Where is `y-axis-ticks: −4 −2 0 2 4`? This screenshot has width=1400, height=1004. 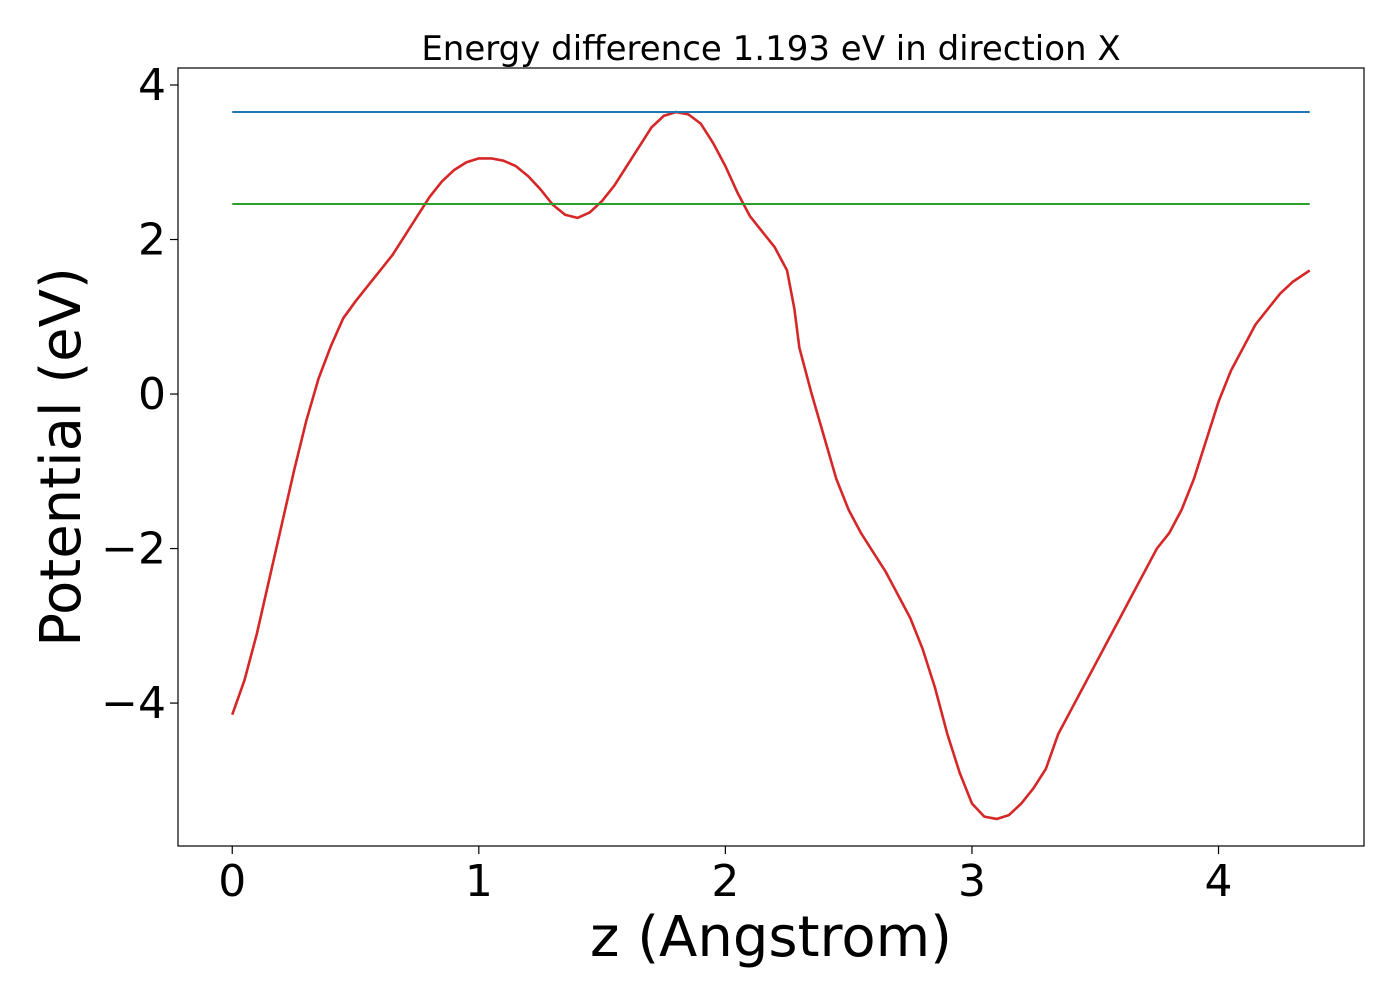
y-axis-ticks: −4 −2 0 2 4 is located at coordinates (139, 394).